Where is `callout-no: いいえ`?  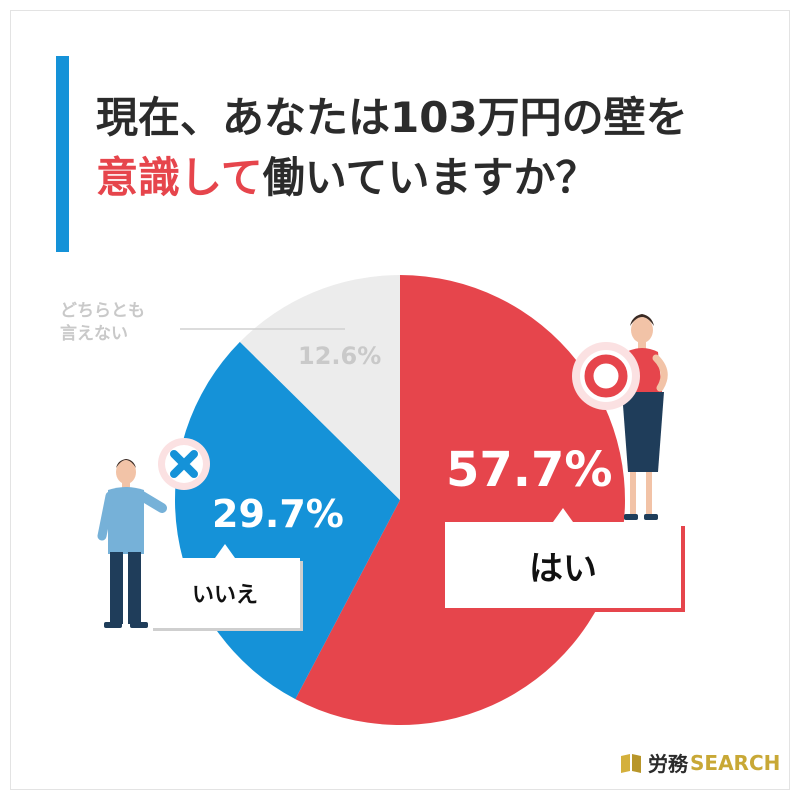 callout-no: いいえ is located at coordinates (225, 586).